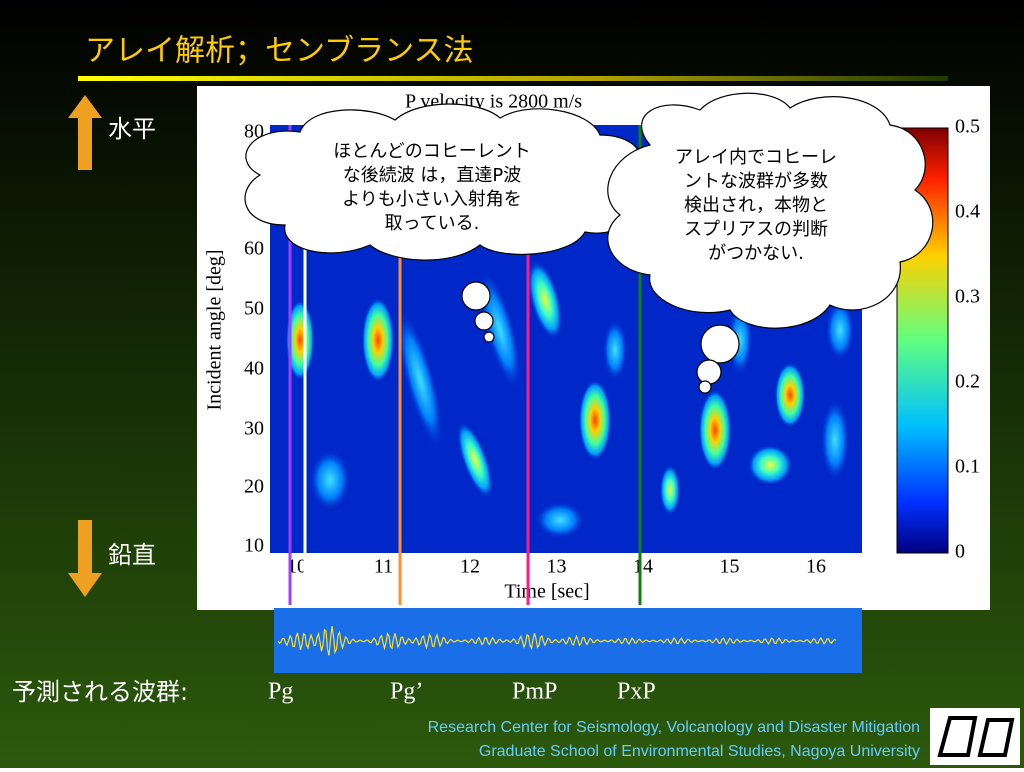  Describe the element at coordinates (960, 552) in the screenshot. I see `colorbar-tick-label: 0` at that location.